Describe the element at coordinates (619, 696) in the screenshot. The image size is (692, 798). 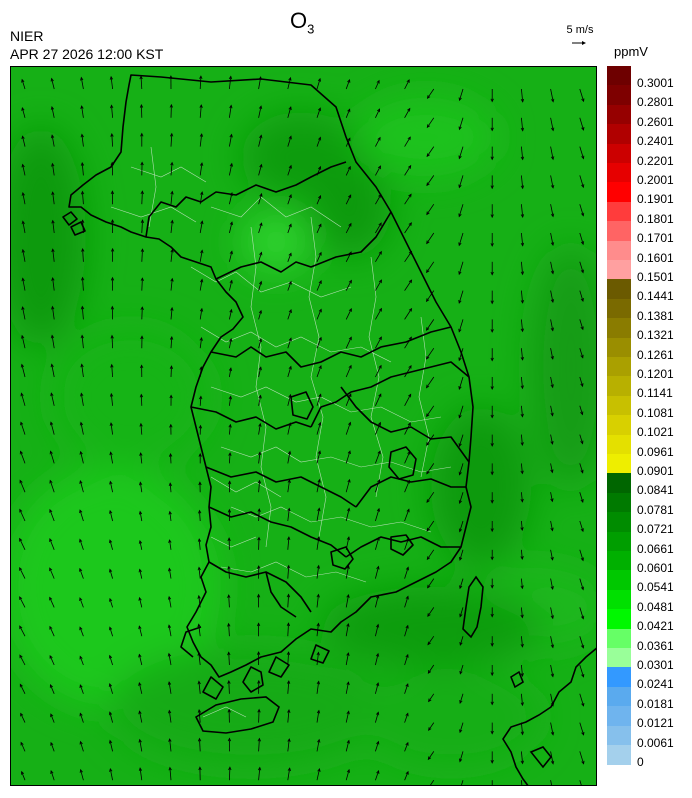
I see `colorbar-swatch` at that location.